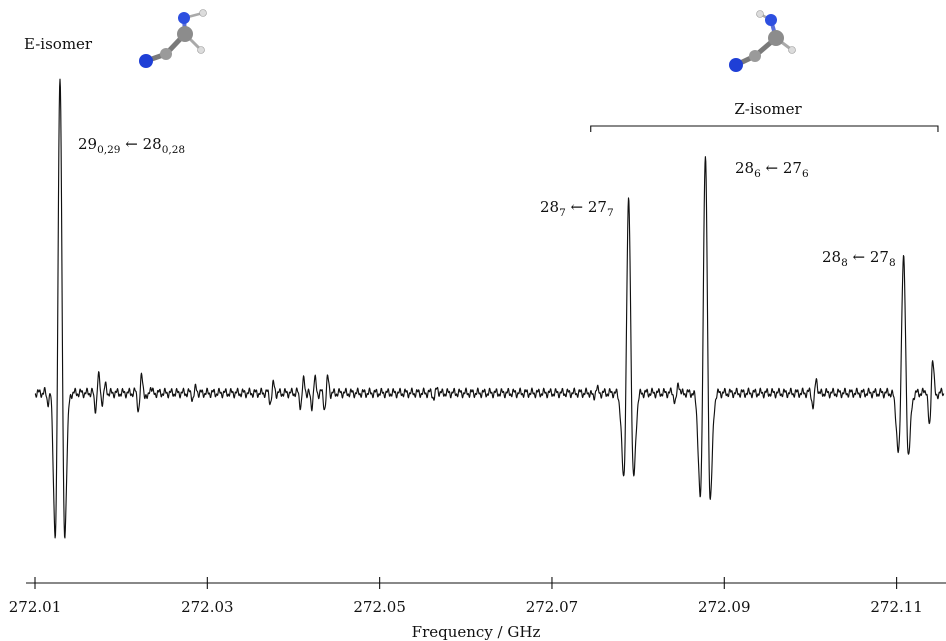  Describe the element at coordinates (552, 607) in the screenshot. I see `x-tick-label-3: 272.07` at that location.